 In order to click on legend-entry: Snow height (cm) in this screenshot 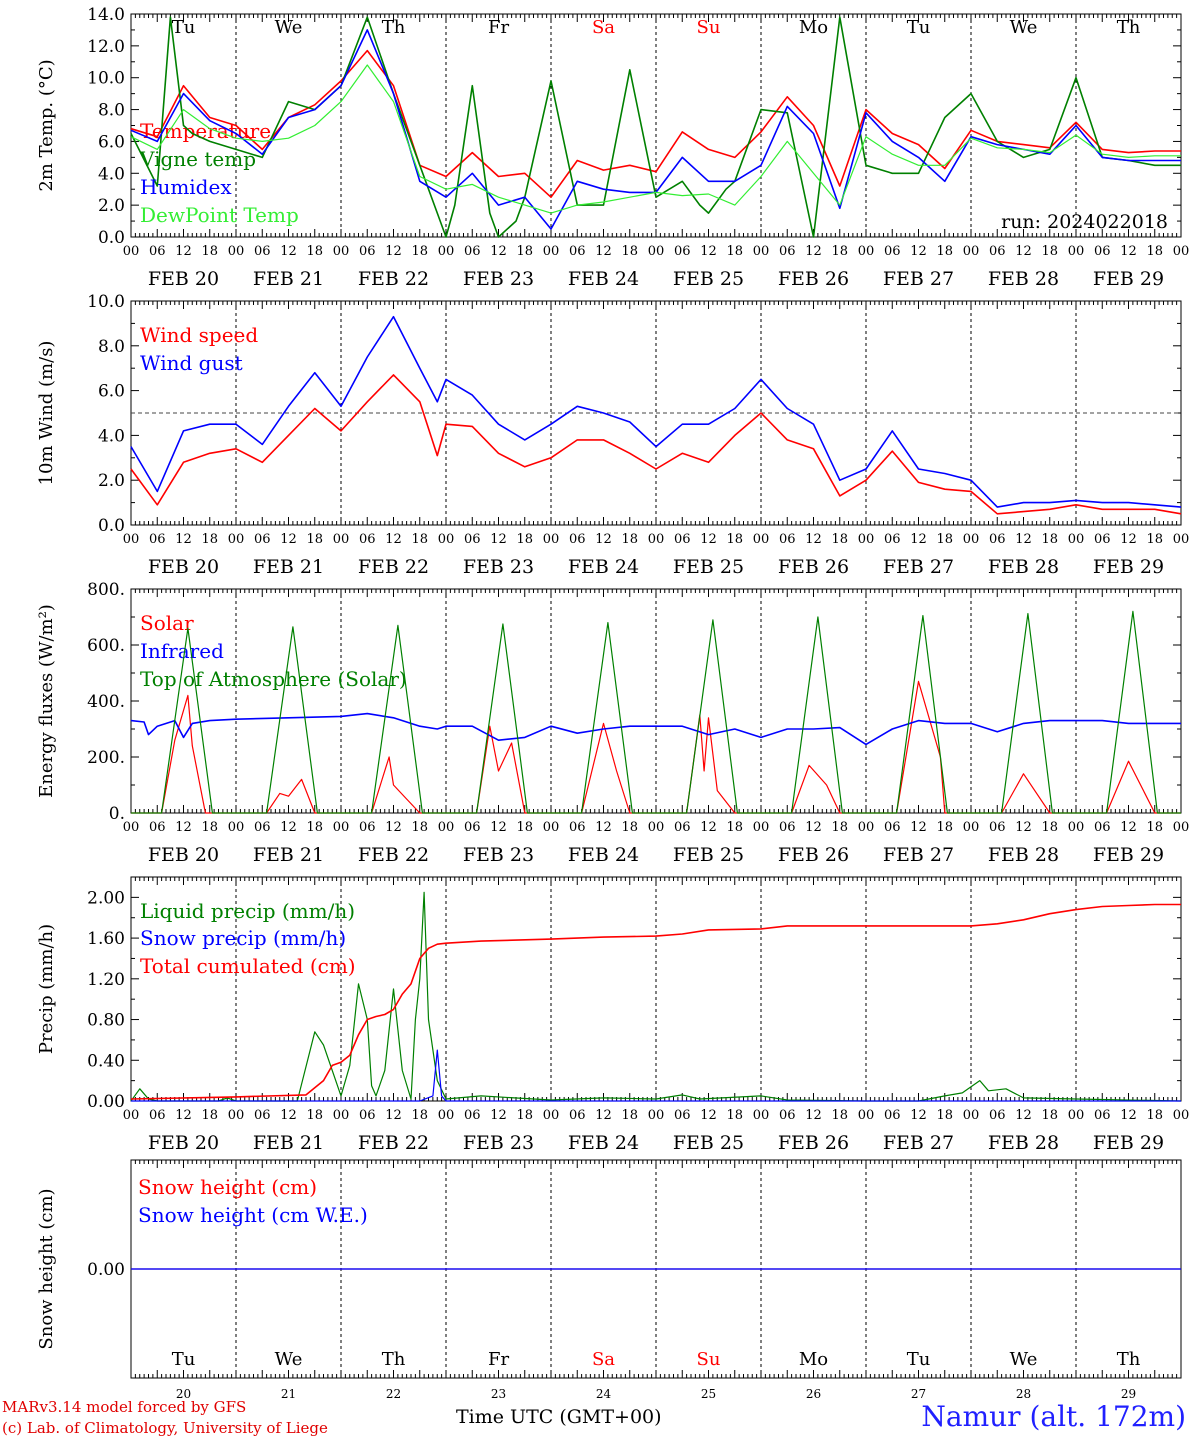, I will do `click(227, 1187)`.